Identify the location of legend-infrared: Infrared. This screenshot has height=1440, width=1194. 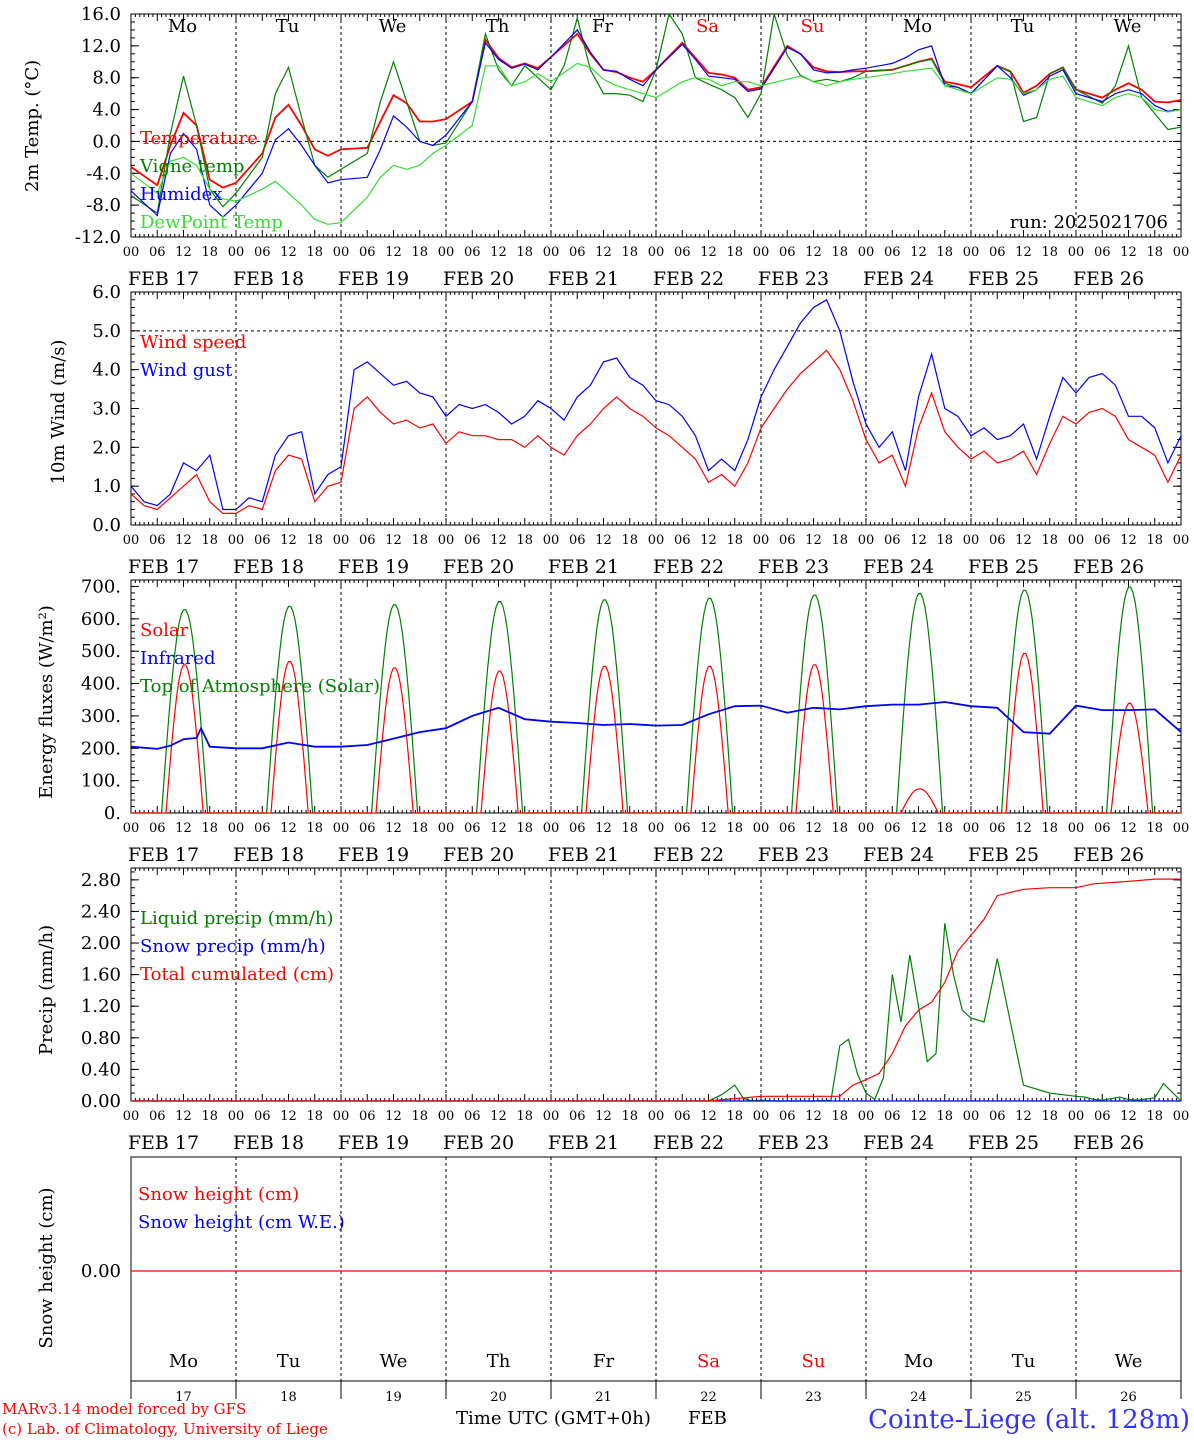
(177, 658).